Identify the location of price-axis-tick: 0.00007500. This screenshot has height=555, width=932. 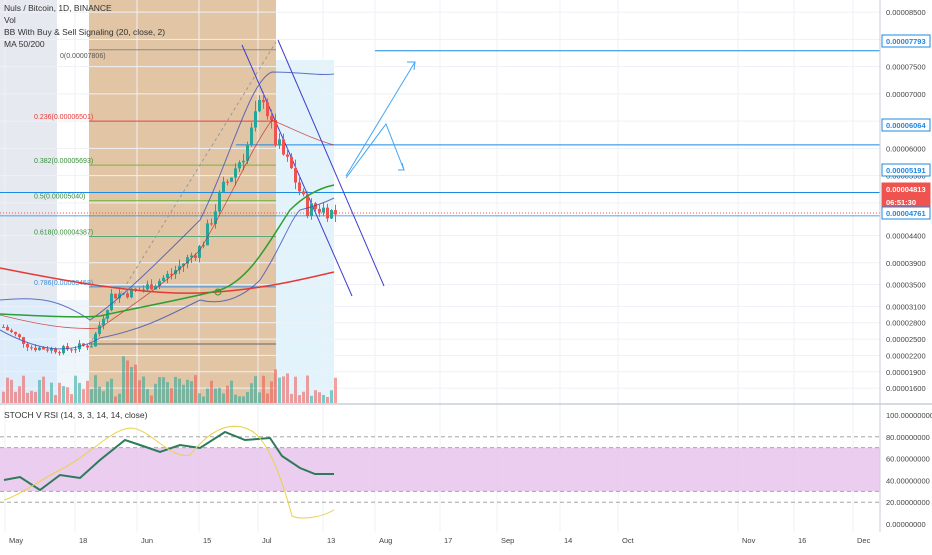
(906, 67).